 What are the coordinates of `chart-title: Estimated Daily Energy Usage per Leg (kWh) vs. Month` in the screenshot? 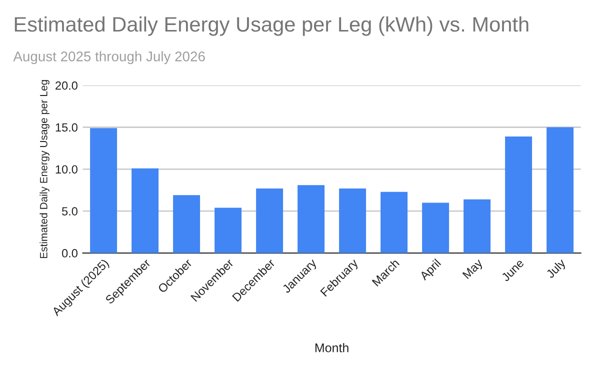 It's located at (271, 26).